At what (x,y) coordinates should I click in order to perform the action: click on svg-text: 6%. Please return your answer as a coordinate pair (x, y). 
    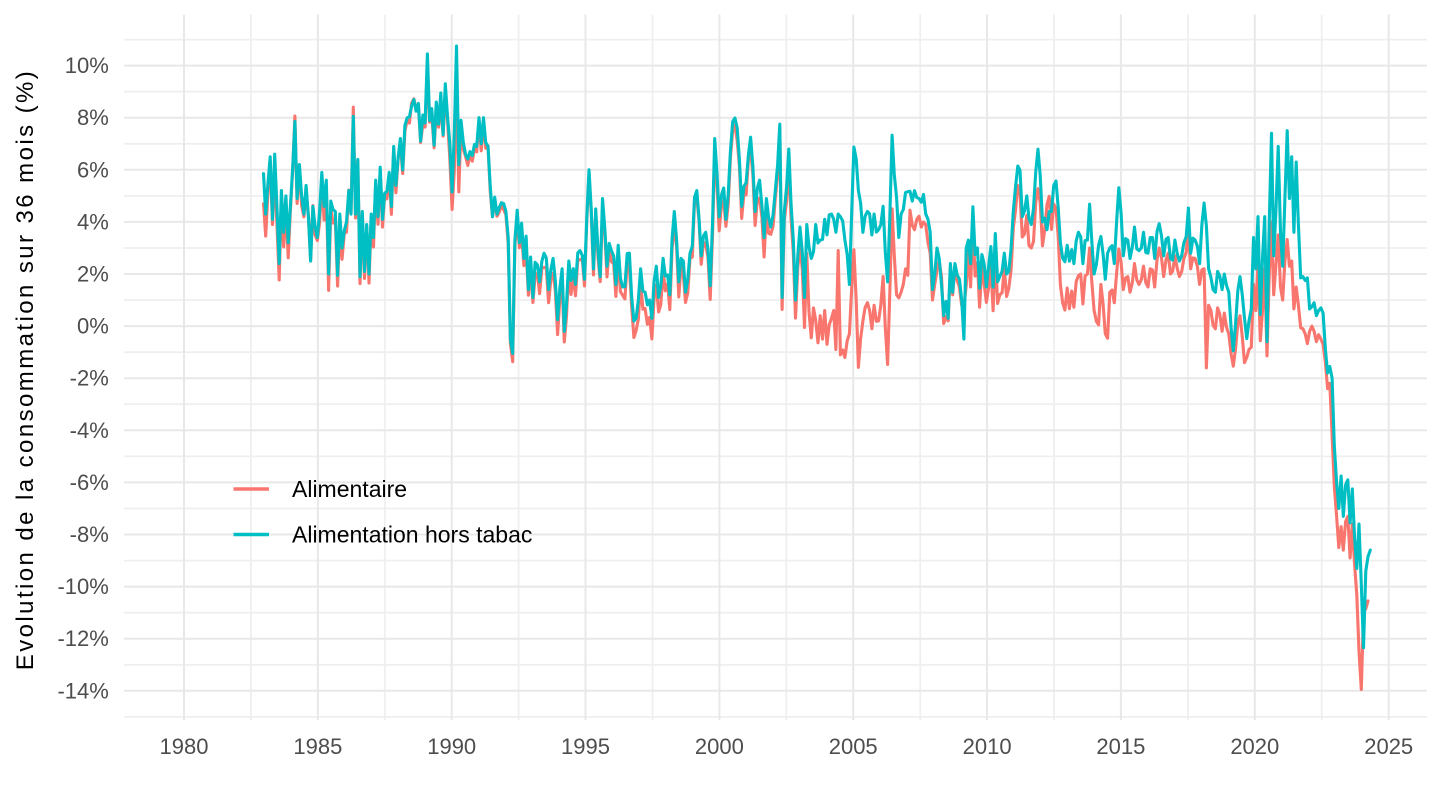
    Looking at the image, I should click on (93, 169).